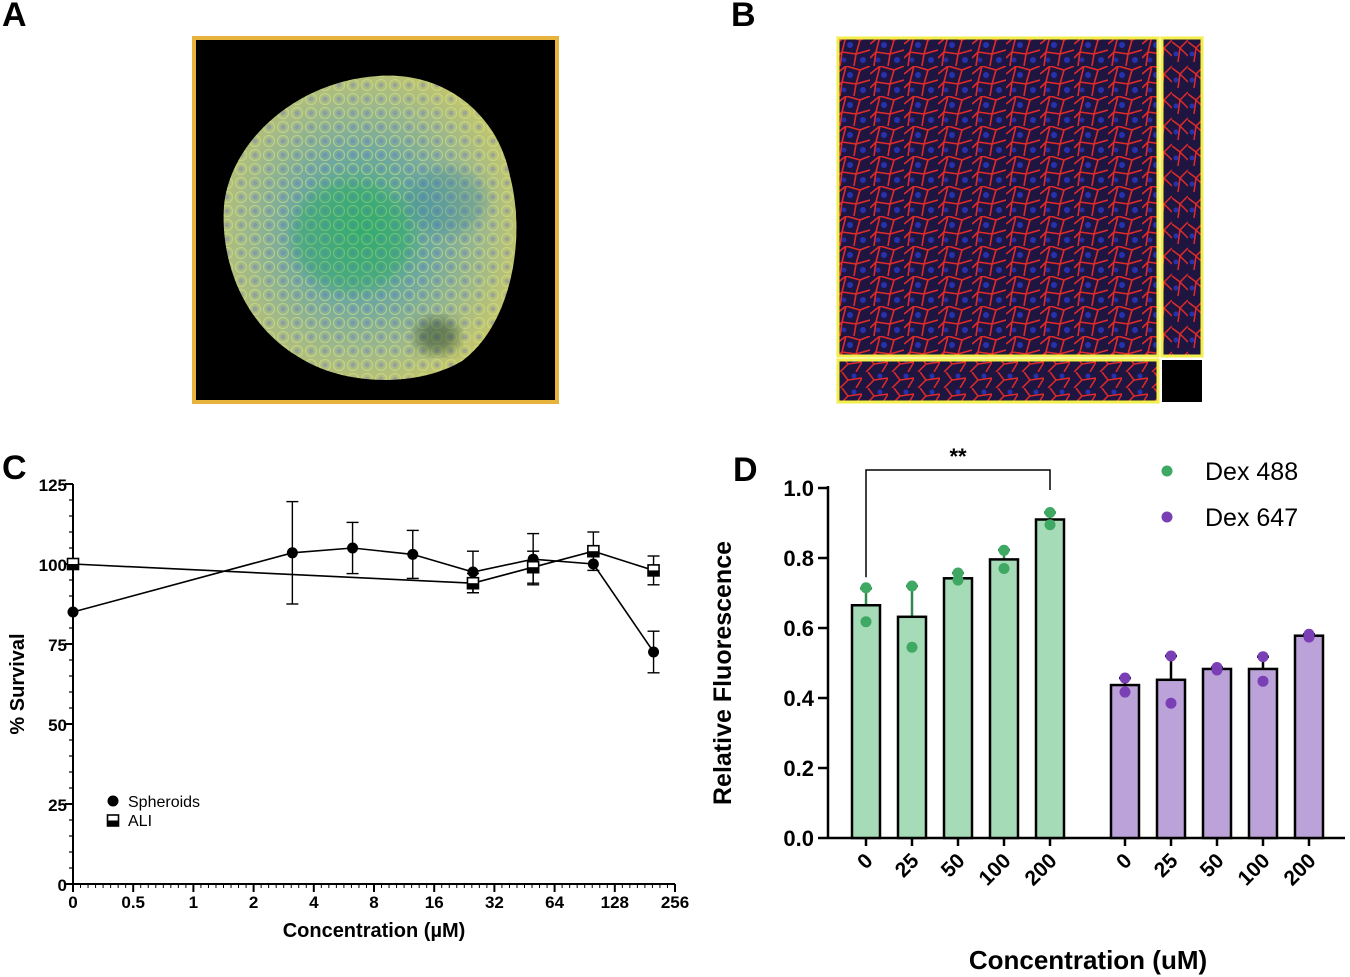 The image size is (1350, 977). Describe the element at coordinates (1251, 472) in the screenshot. I see `d-legend-label: Dex 488` at that location.